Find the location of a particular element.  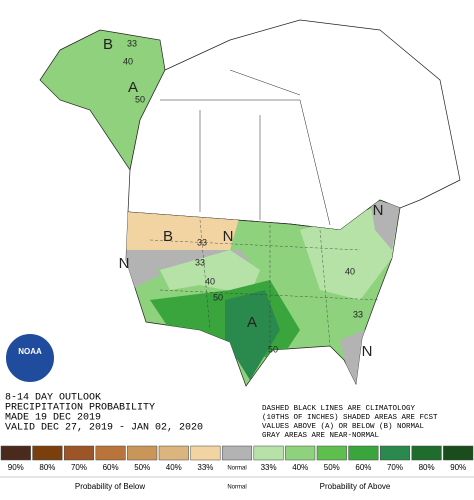

noaa-logo: NOAA is located at coordinates (30, 358).